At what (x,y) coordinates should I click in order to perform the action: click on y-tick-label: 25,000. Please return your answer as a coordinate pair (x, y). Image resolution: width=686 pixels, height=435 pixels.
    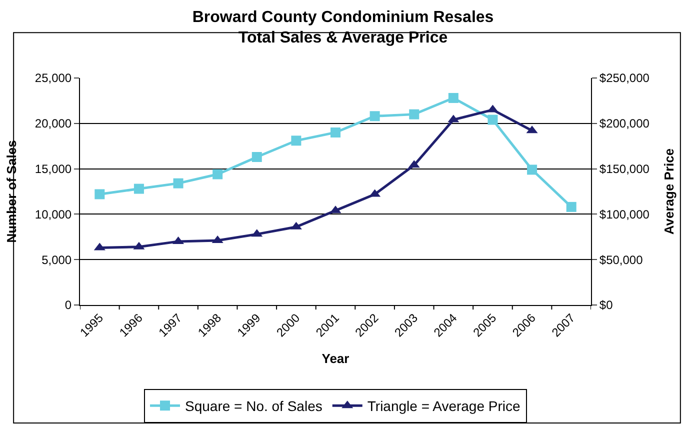
    Looking at the image, I should click on (53, 78).